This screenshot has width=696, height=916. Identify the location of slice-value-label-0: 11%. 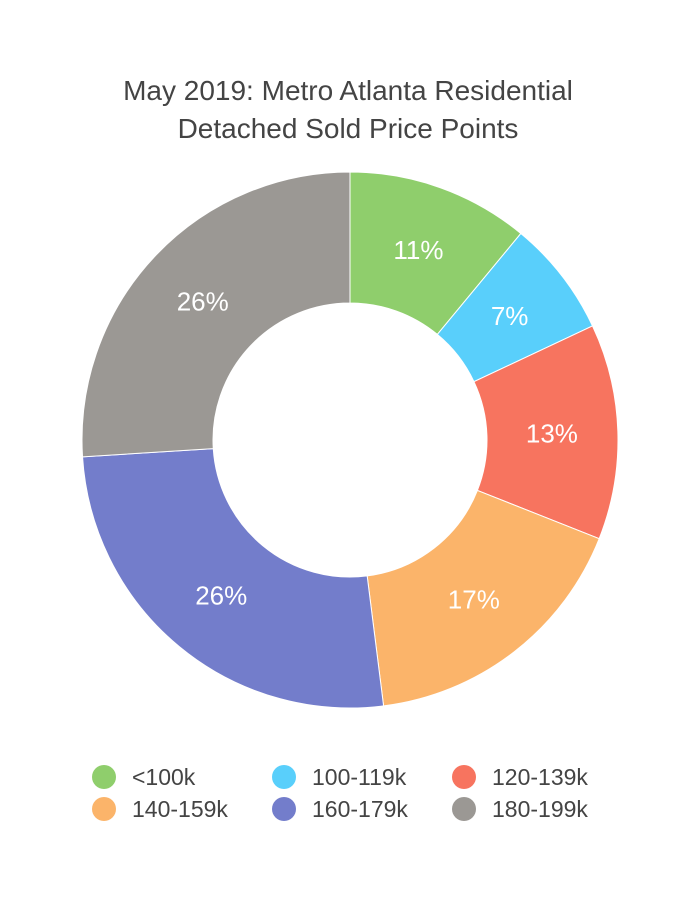
(418, 250).